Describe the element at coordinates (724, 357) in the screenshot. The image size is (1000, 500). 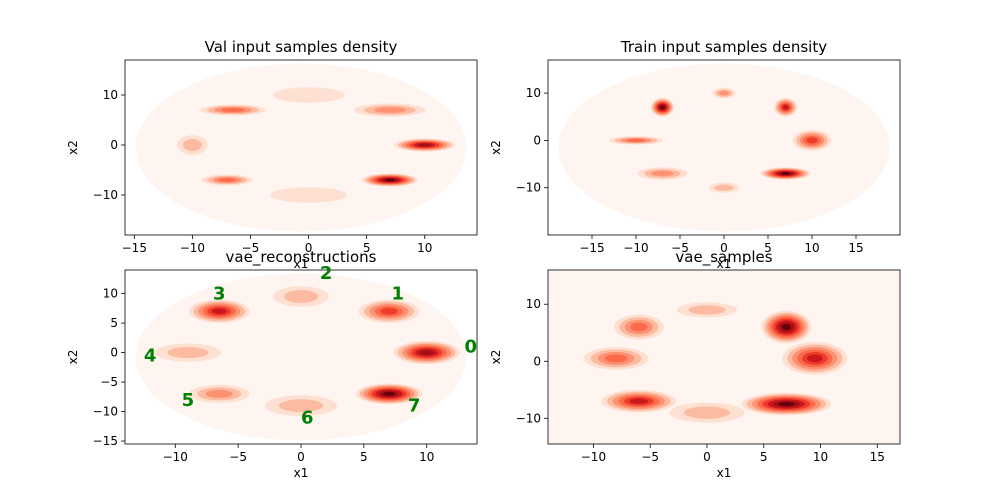
I see `axes-frame` at that location.